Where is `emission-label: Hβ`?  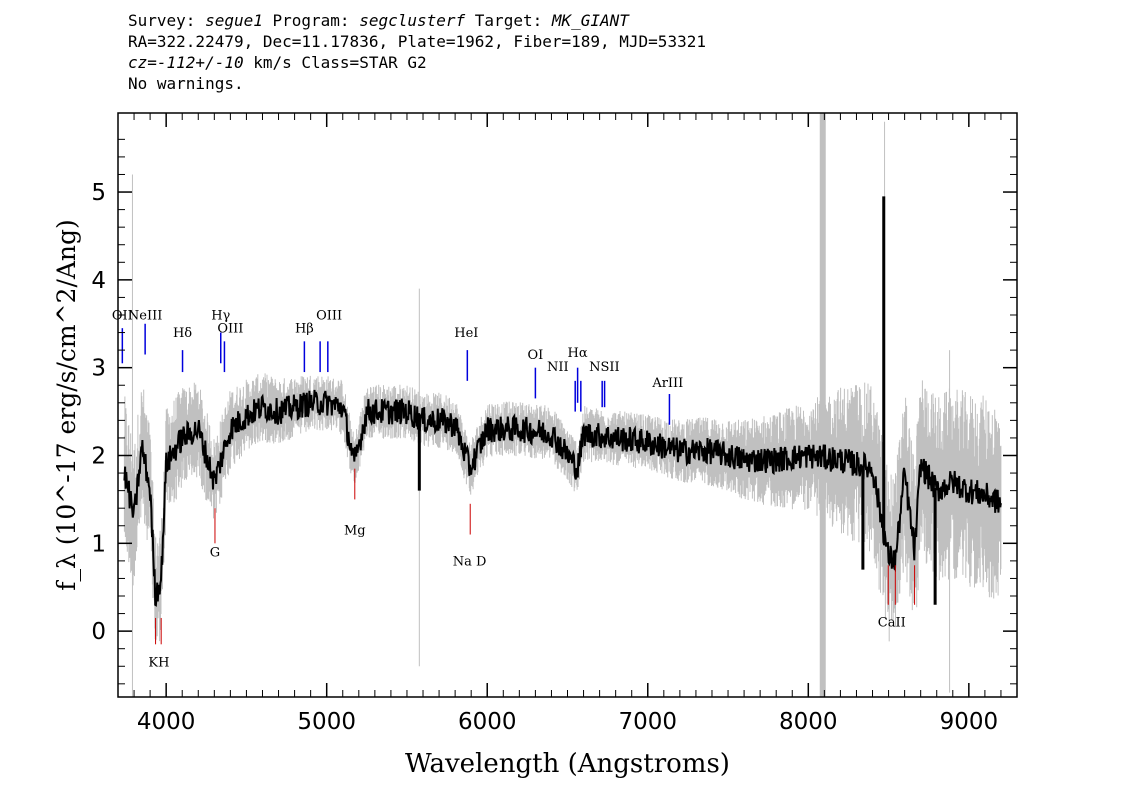 emission-label: Hβ is located at coordinates (304, 329).